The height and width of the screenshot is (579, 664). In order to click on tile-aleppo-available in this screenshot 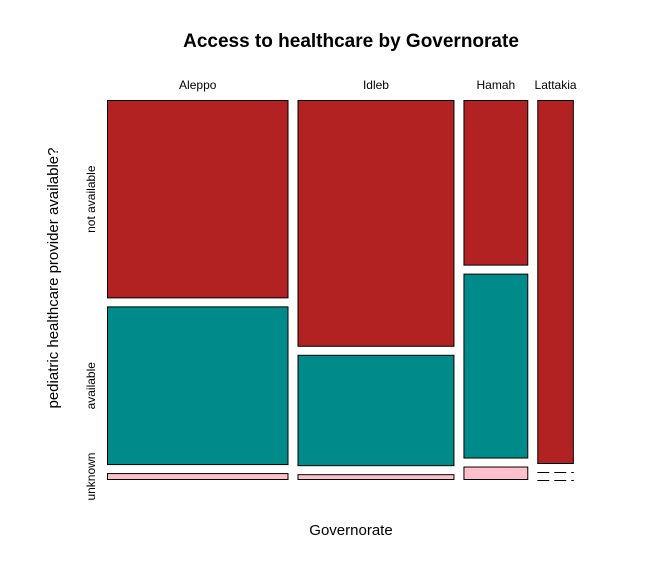, I will do `click(198, 386)`.